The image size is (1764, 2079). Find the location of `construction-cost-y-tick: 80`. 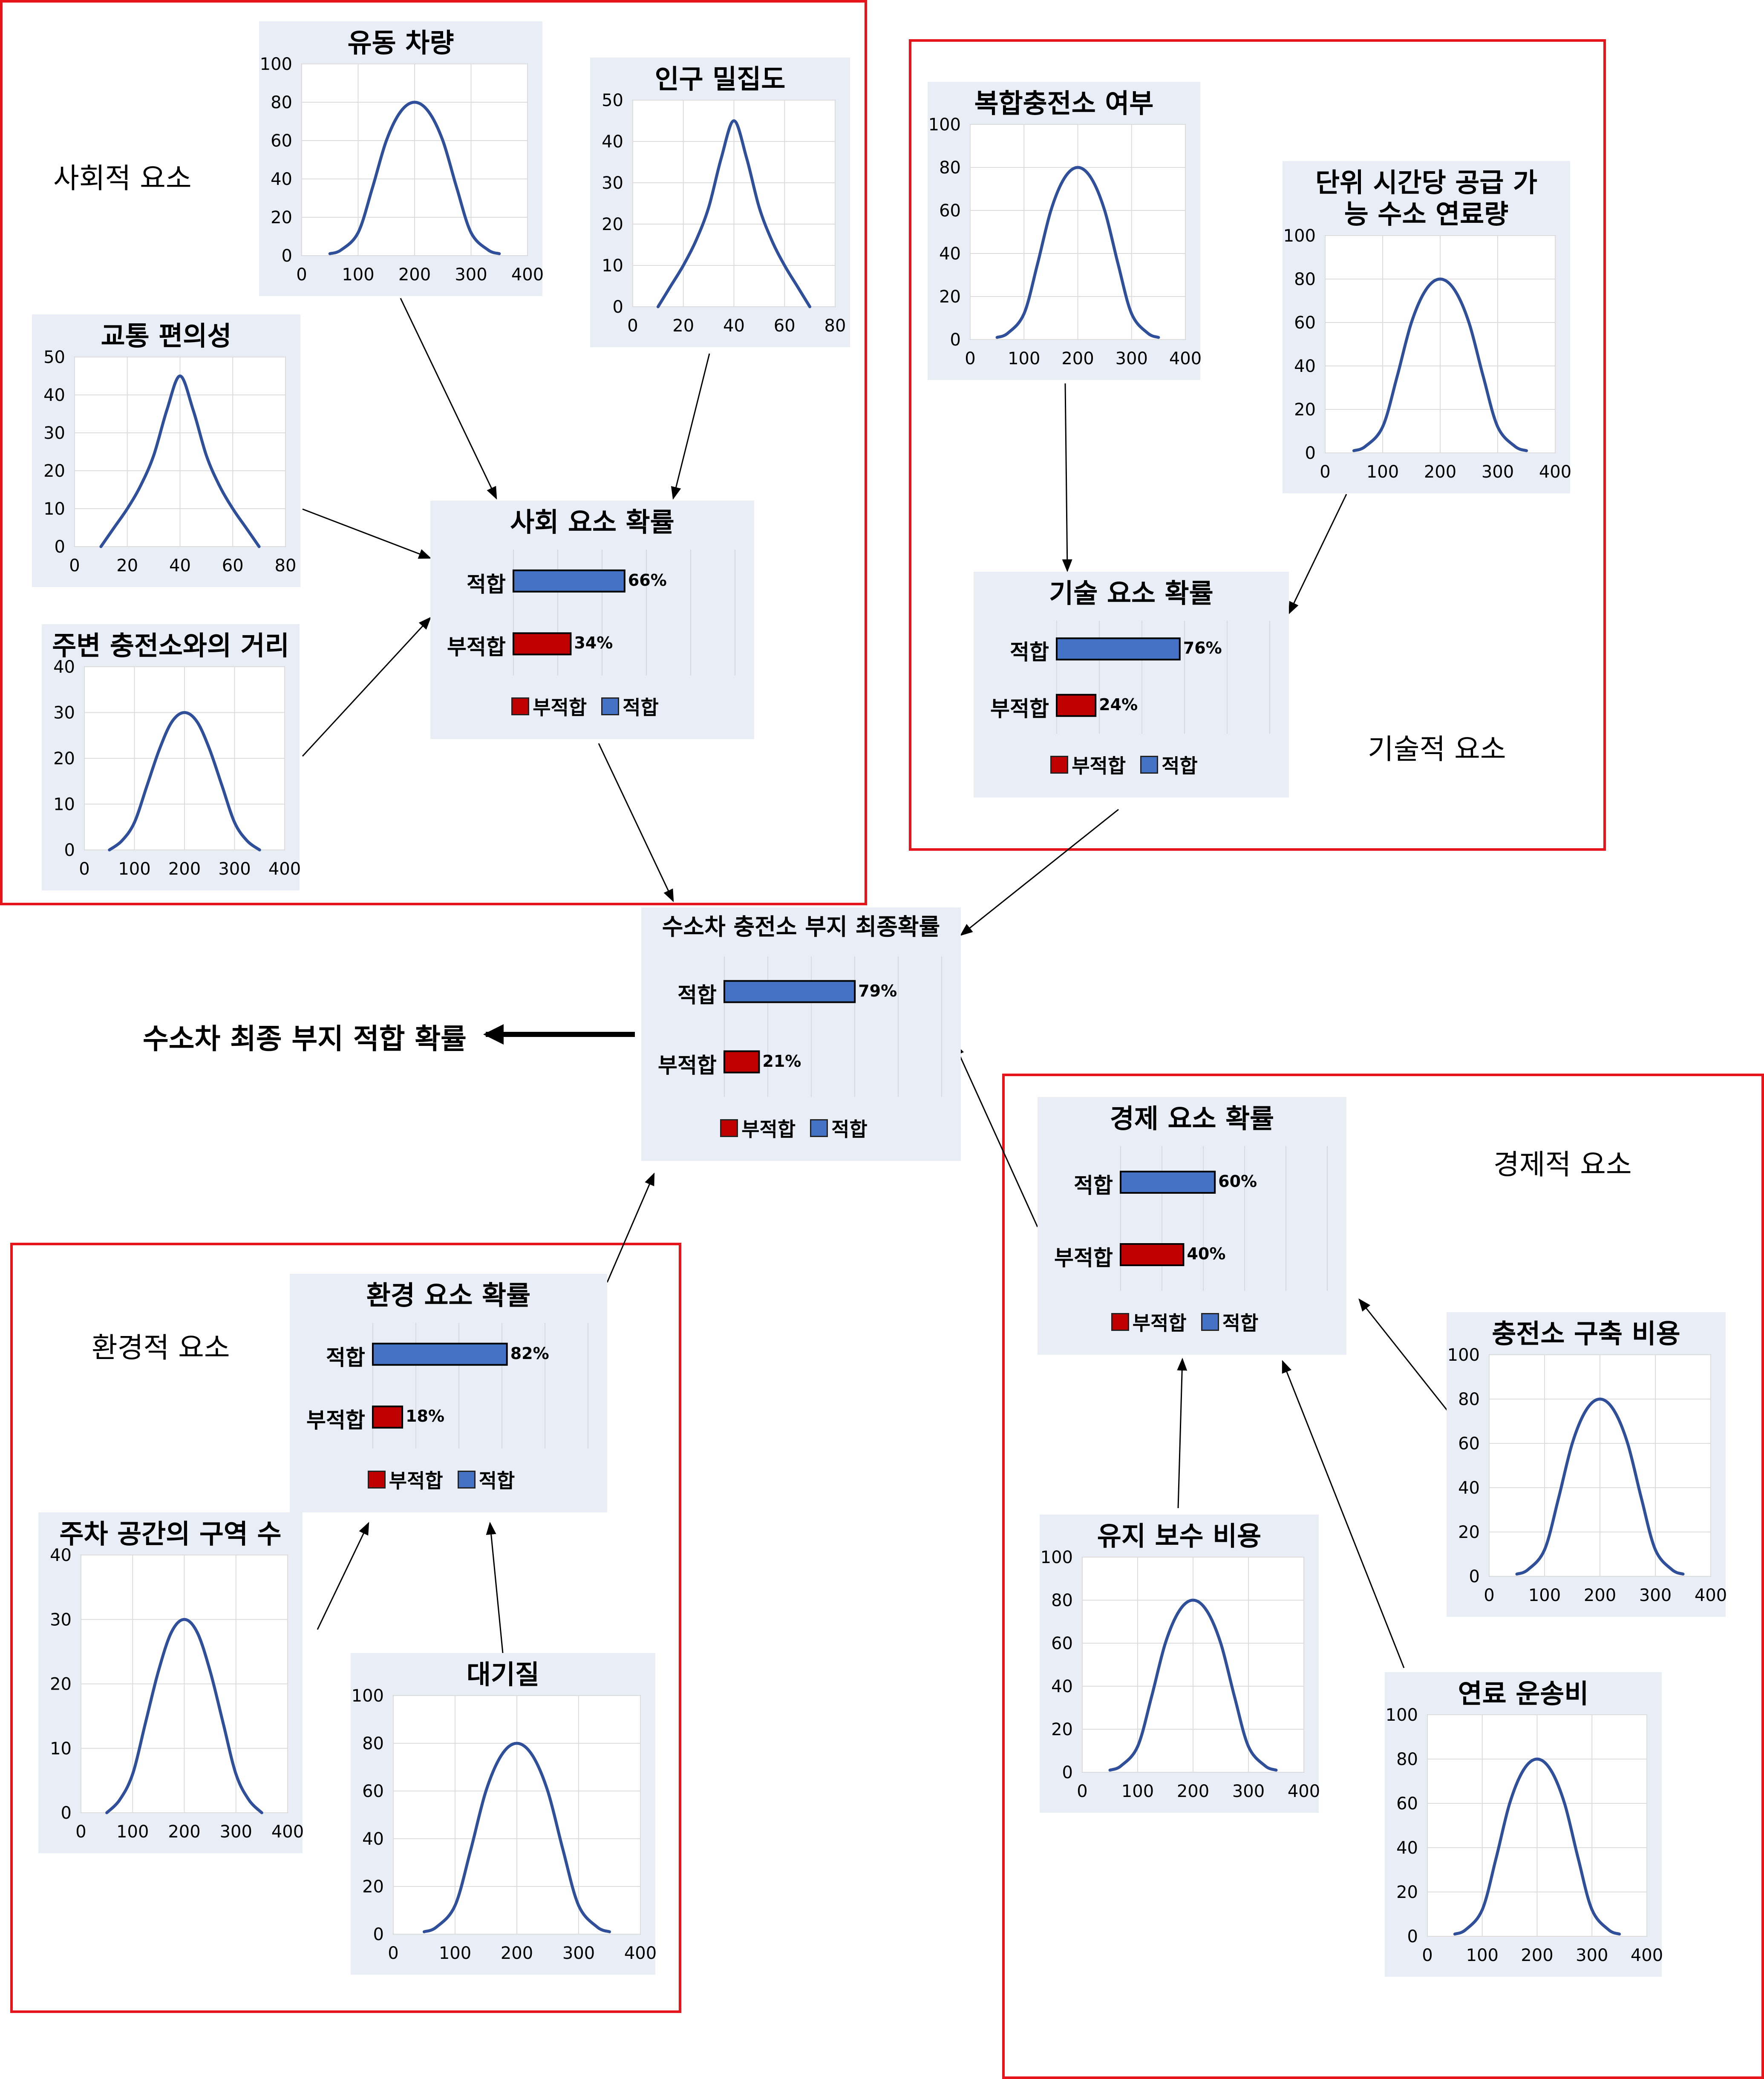

construction-cost-y-tick: 80 is located at coordinates (1469, 1399).